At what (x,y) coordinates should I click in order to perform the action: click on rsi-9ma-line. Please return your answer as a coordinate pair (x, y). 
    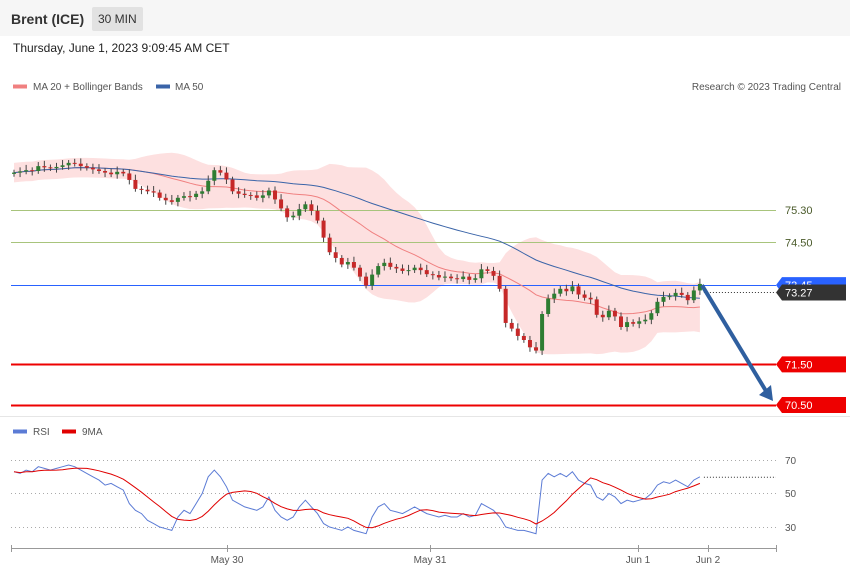
    Looking at the image, I should click on (357, 498).